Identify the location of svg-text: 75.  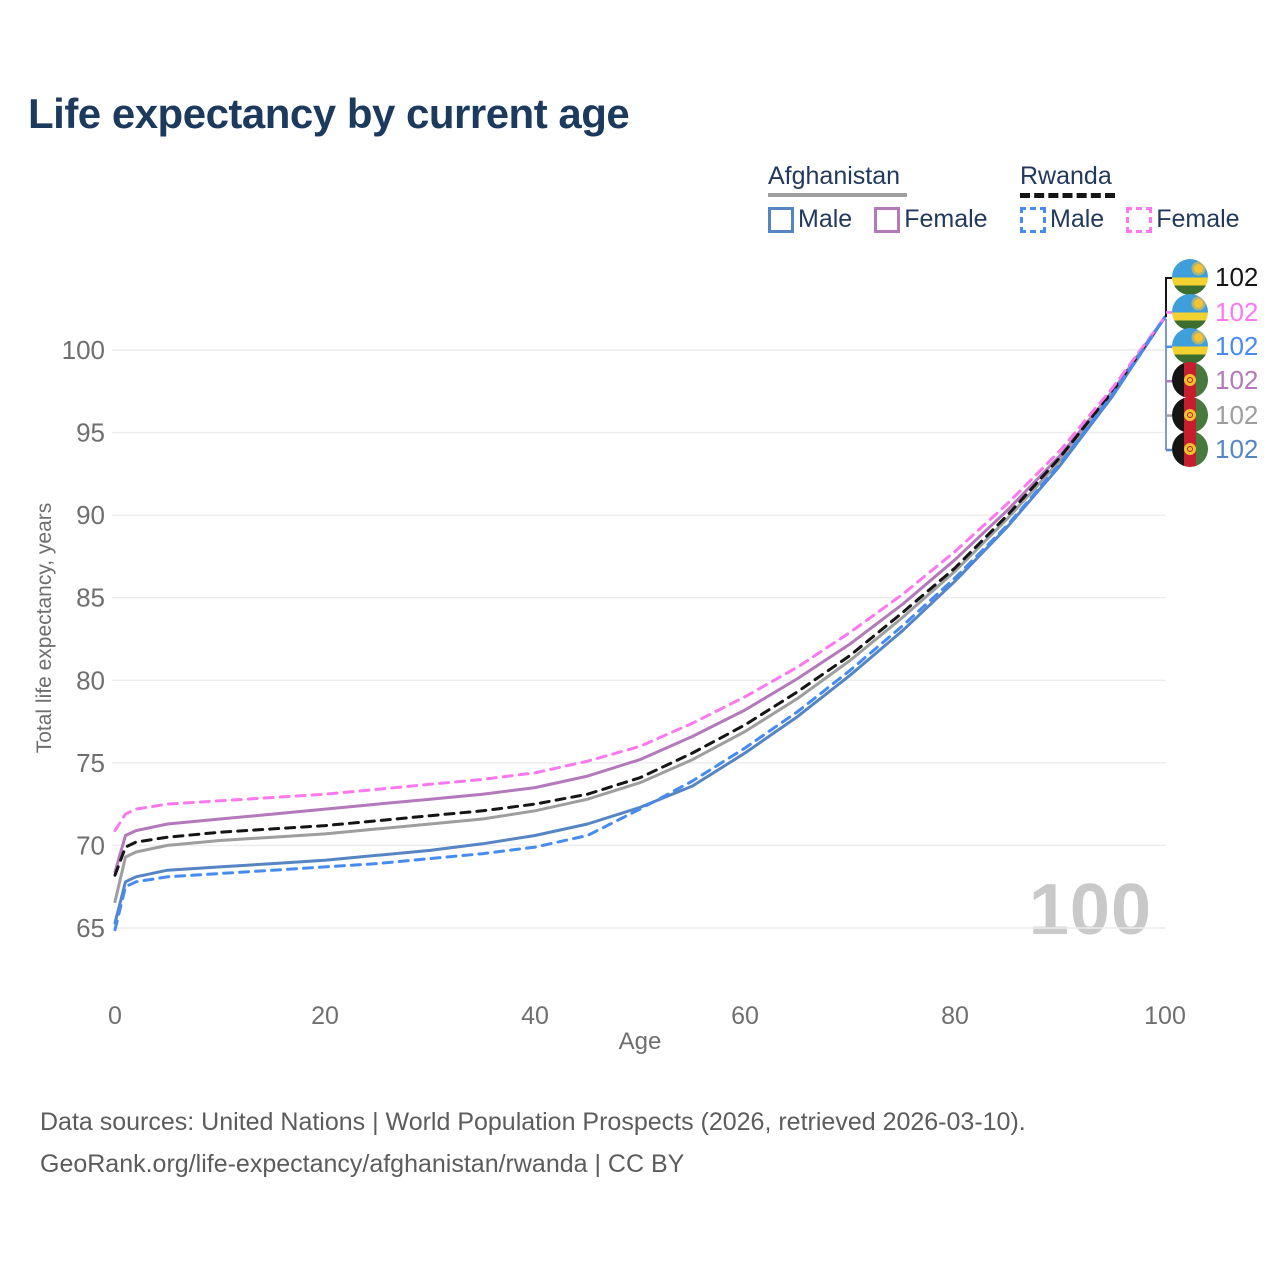
(90, 763).